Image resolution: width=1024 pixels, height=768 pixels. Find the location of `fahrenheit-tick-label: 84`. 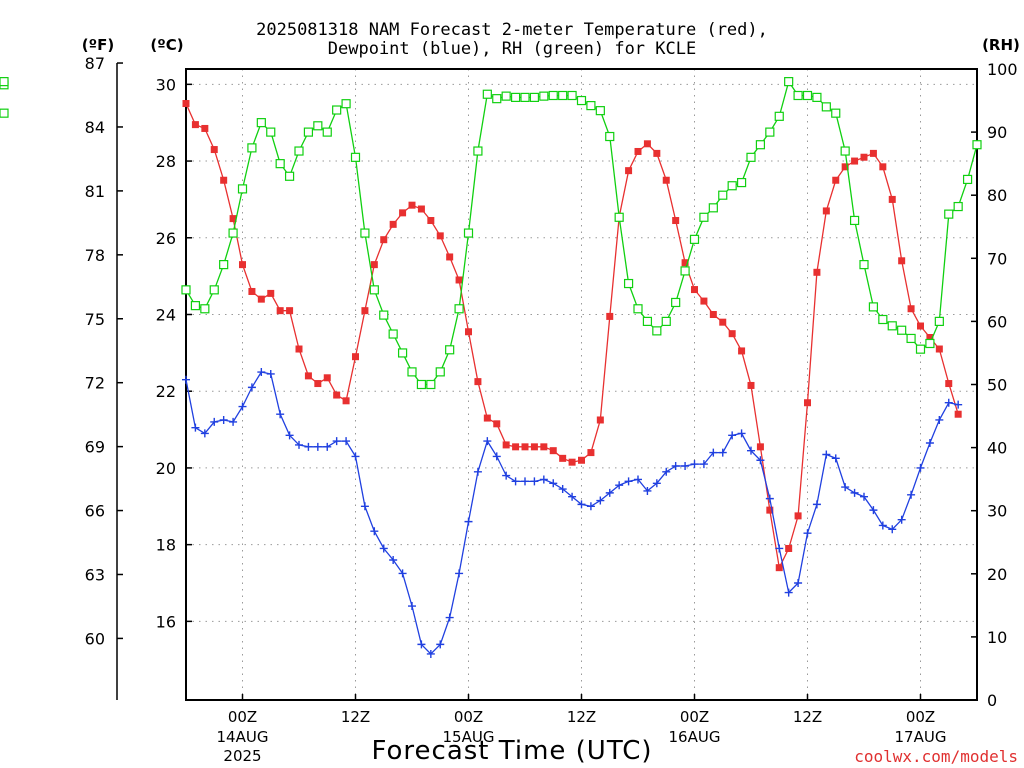

fahrenheit-tick-label: 84 is located at coordinates (95, 127).